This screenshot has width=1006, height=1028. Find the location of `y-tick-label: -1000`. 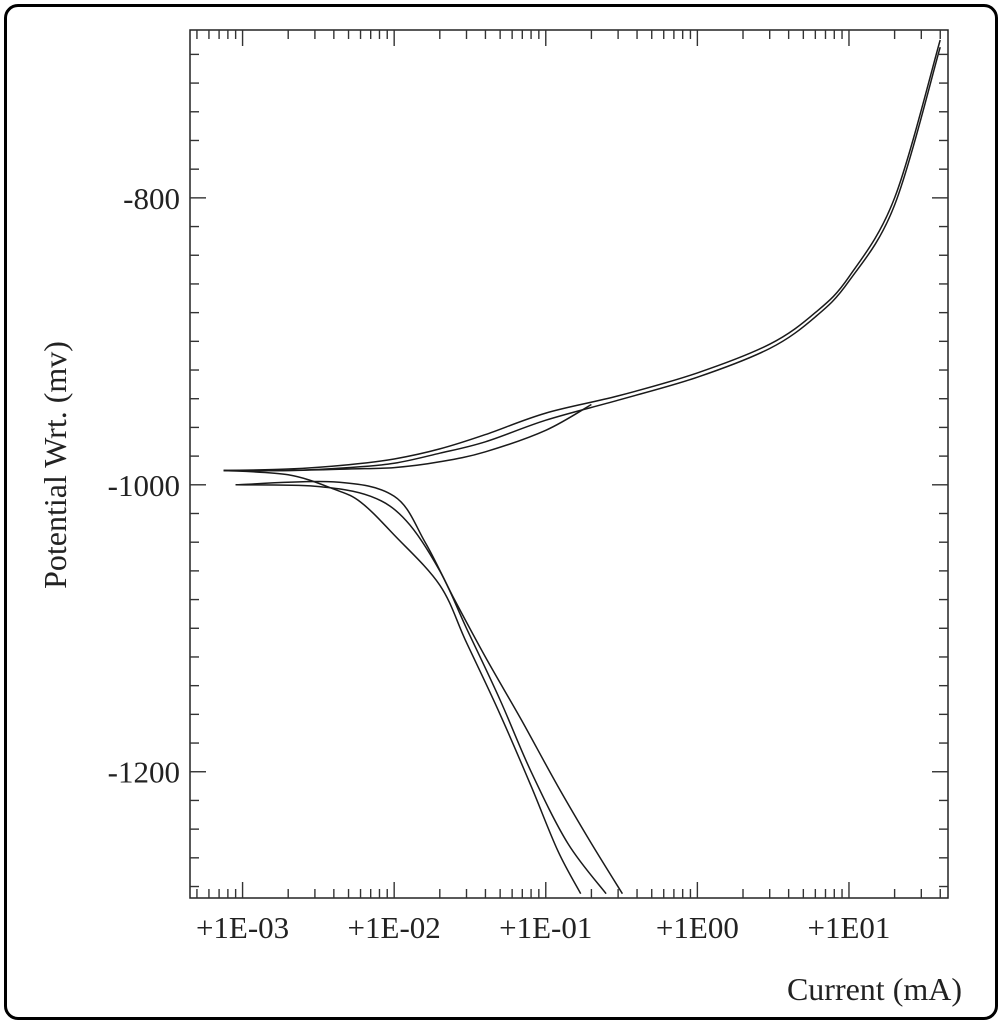

y-tick-label: -1000 is located at coordinates (144, 485).